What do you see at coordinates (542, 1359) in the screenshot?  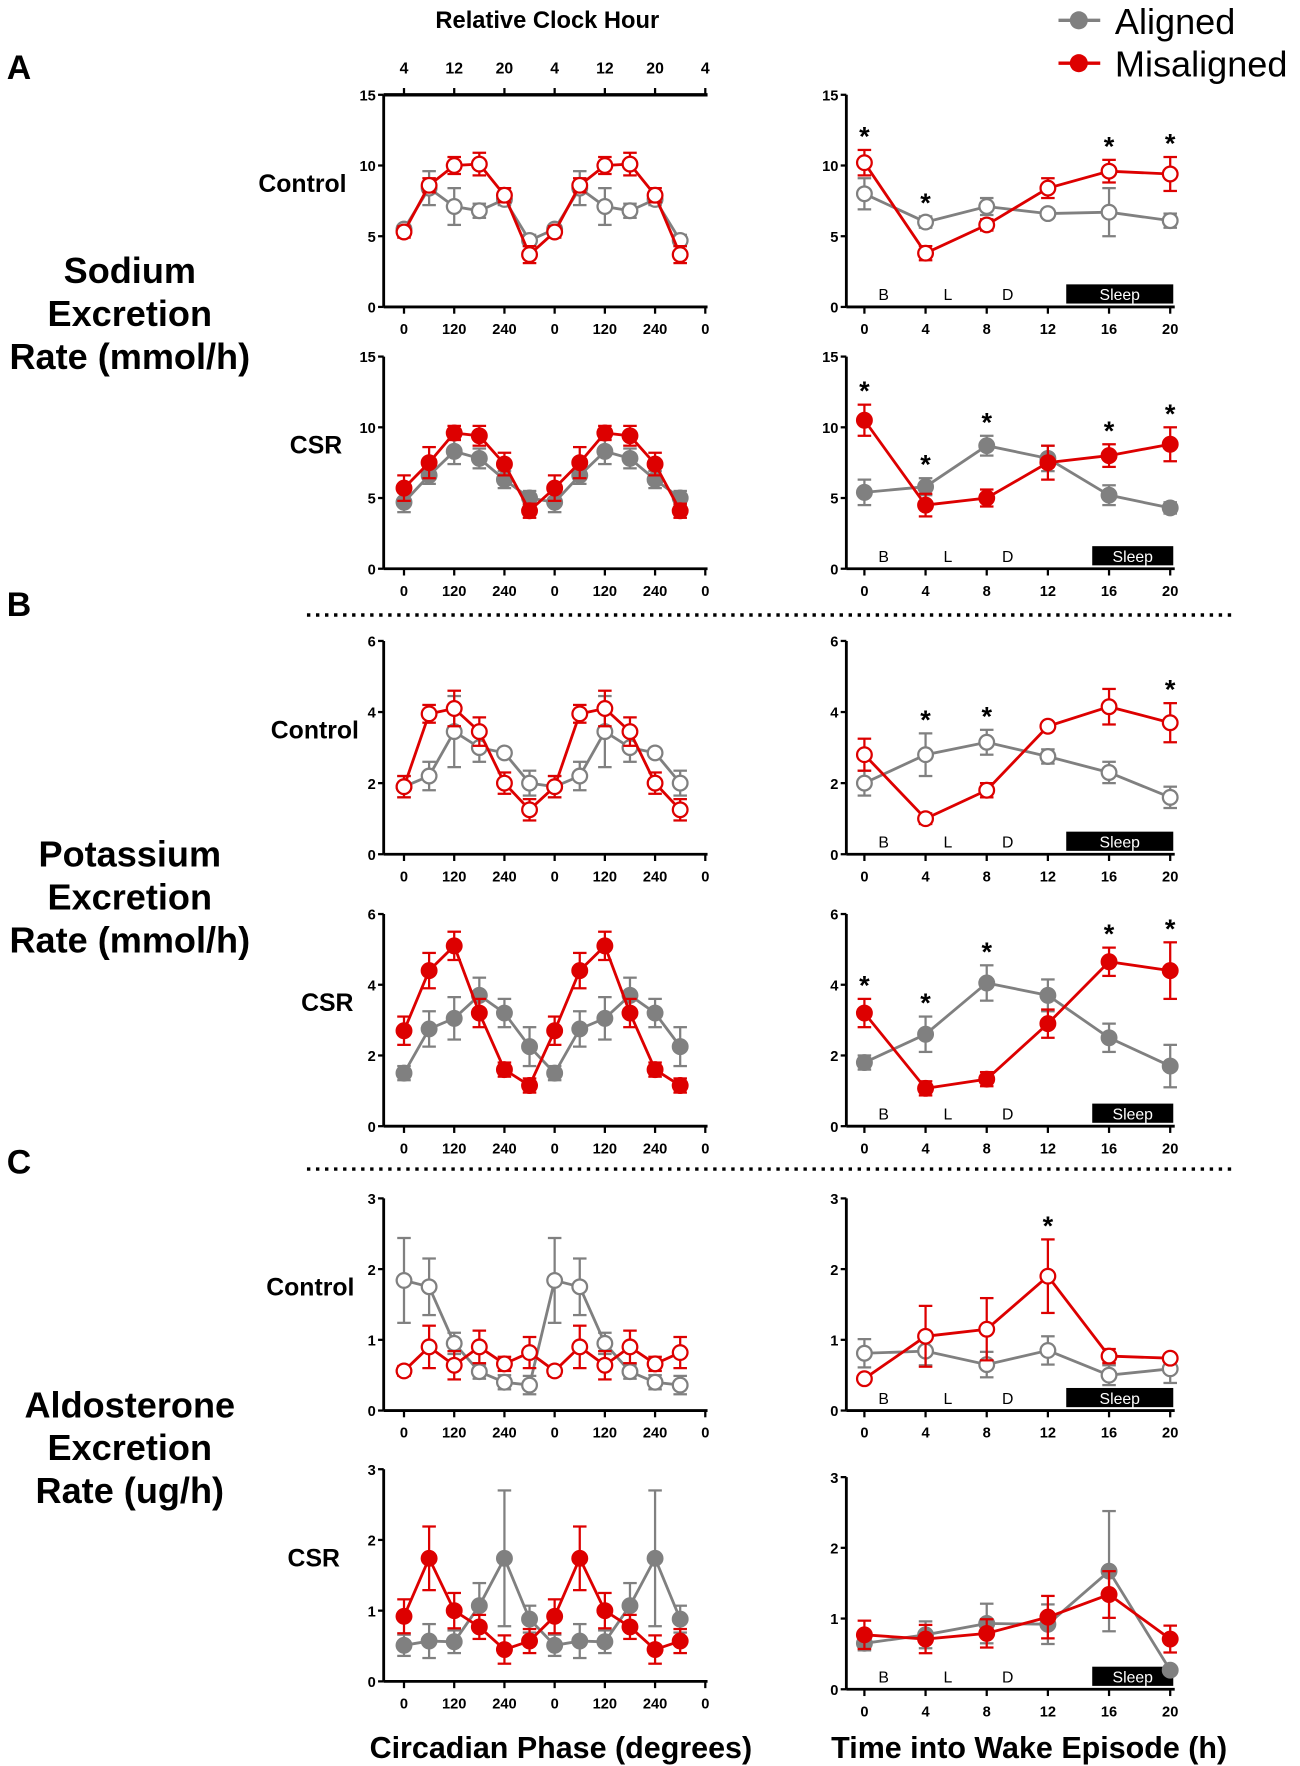 I see `series-line` at bounding box center [542, 1359].